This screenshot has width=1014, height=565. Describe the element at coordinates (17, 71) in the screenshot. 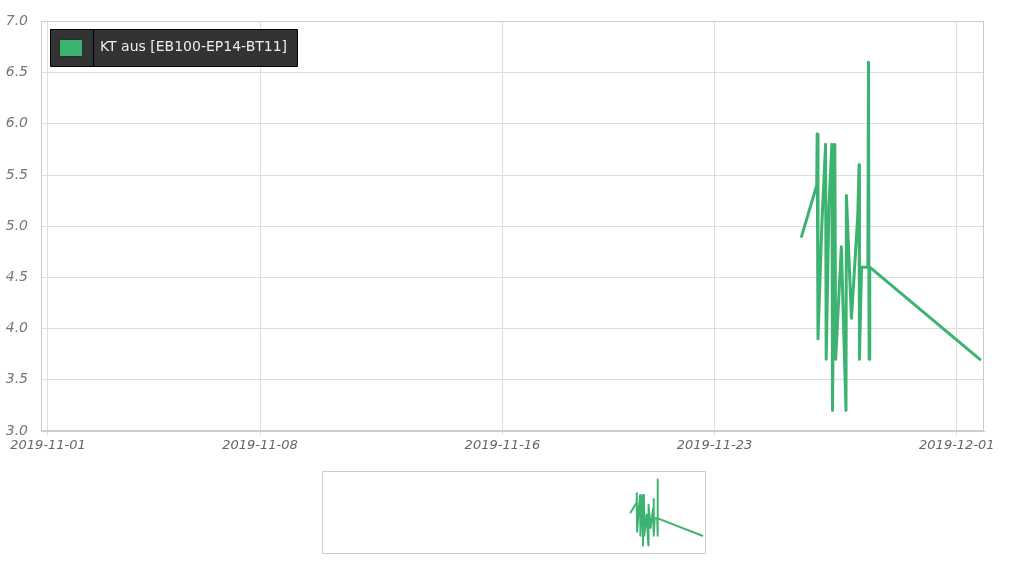

I see `y-tick-label: 6.5` at that location.